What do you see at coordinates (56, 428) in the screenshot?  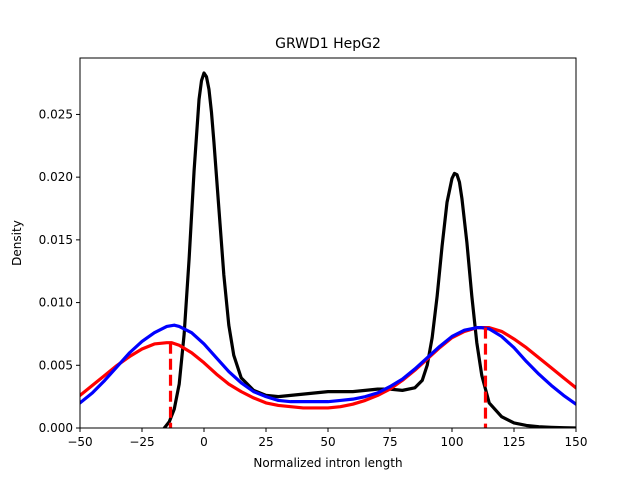 I see `y-tick-label: 0.000` at bounding box center [56, 428].